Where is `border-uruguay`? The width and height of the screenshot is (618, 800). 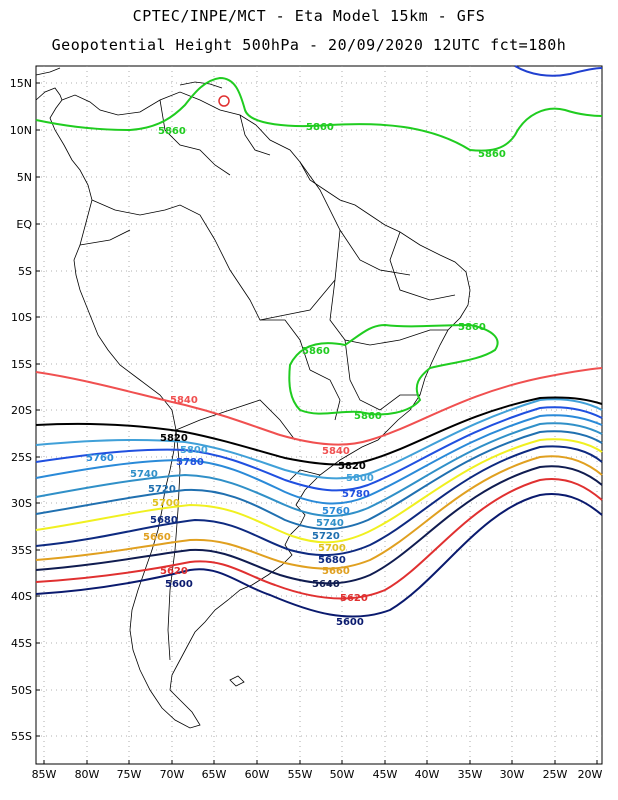 border-uruguay is located at coordinates (305, 475).